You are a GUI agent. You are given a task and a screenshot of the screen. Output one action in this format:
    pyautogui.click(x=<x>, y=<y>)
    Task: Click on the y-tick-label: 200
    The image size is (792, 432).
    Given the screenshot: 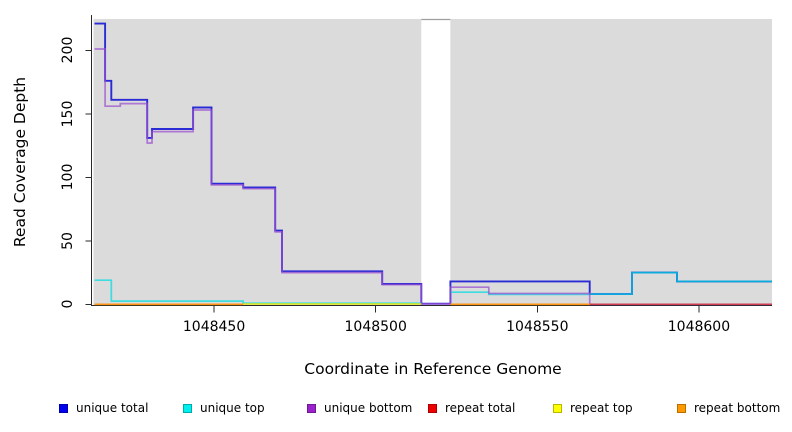 What is the action you would take?
    pyautogui.click(x=68, y=50)
    